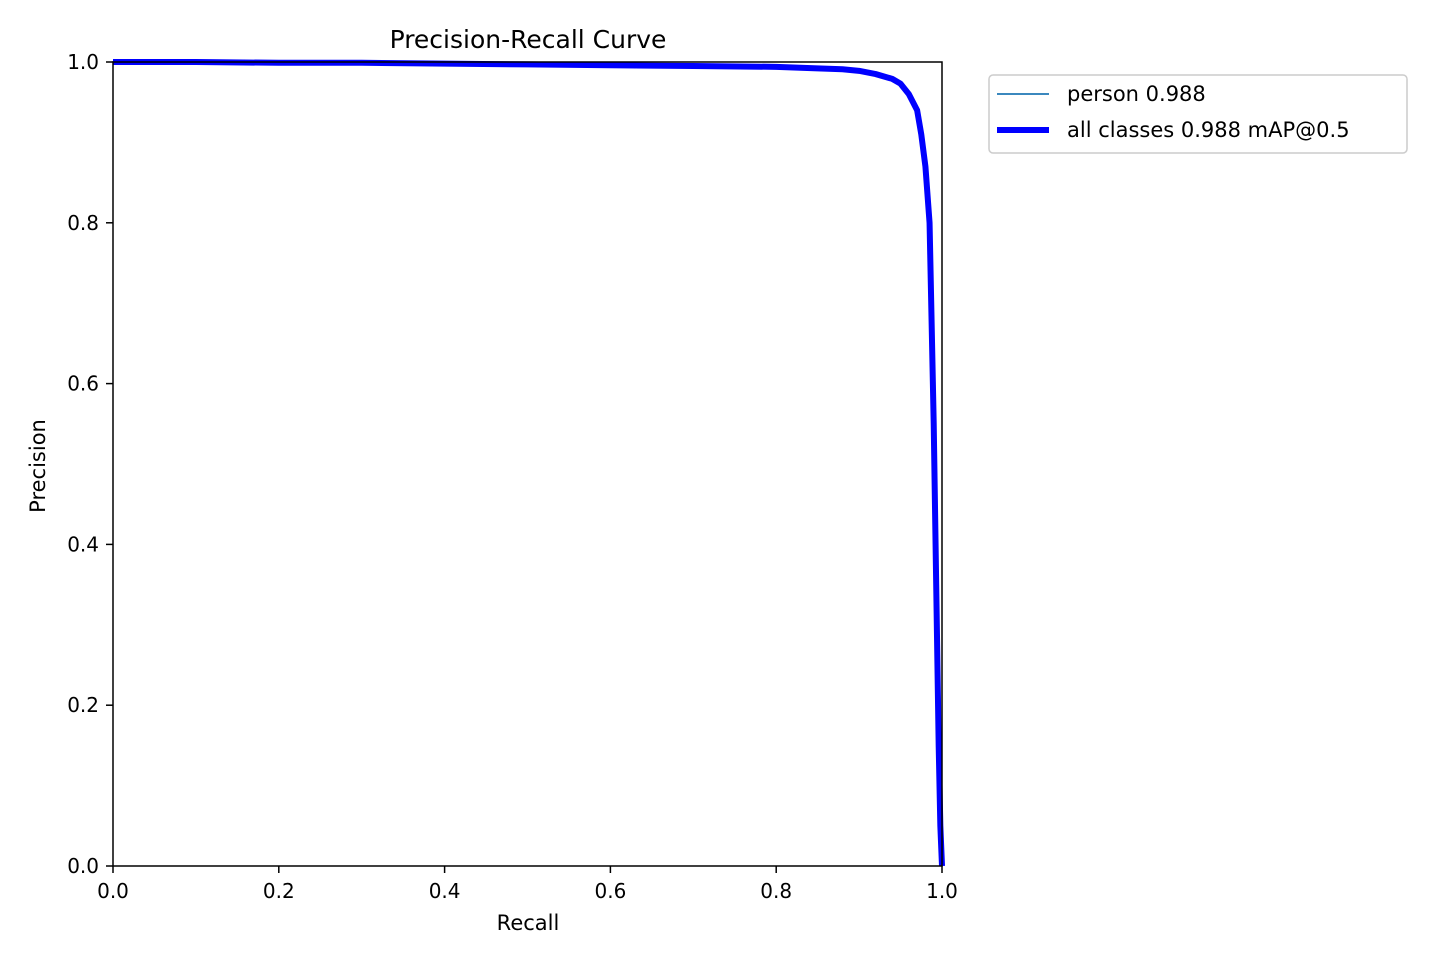 The width and height of the screenshot is (1445, 963). I want to click on y-tick-label: 0.8, so click(83, 223).